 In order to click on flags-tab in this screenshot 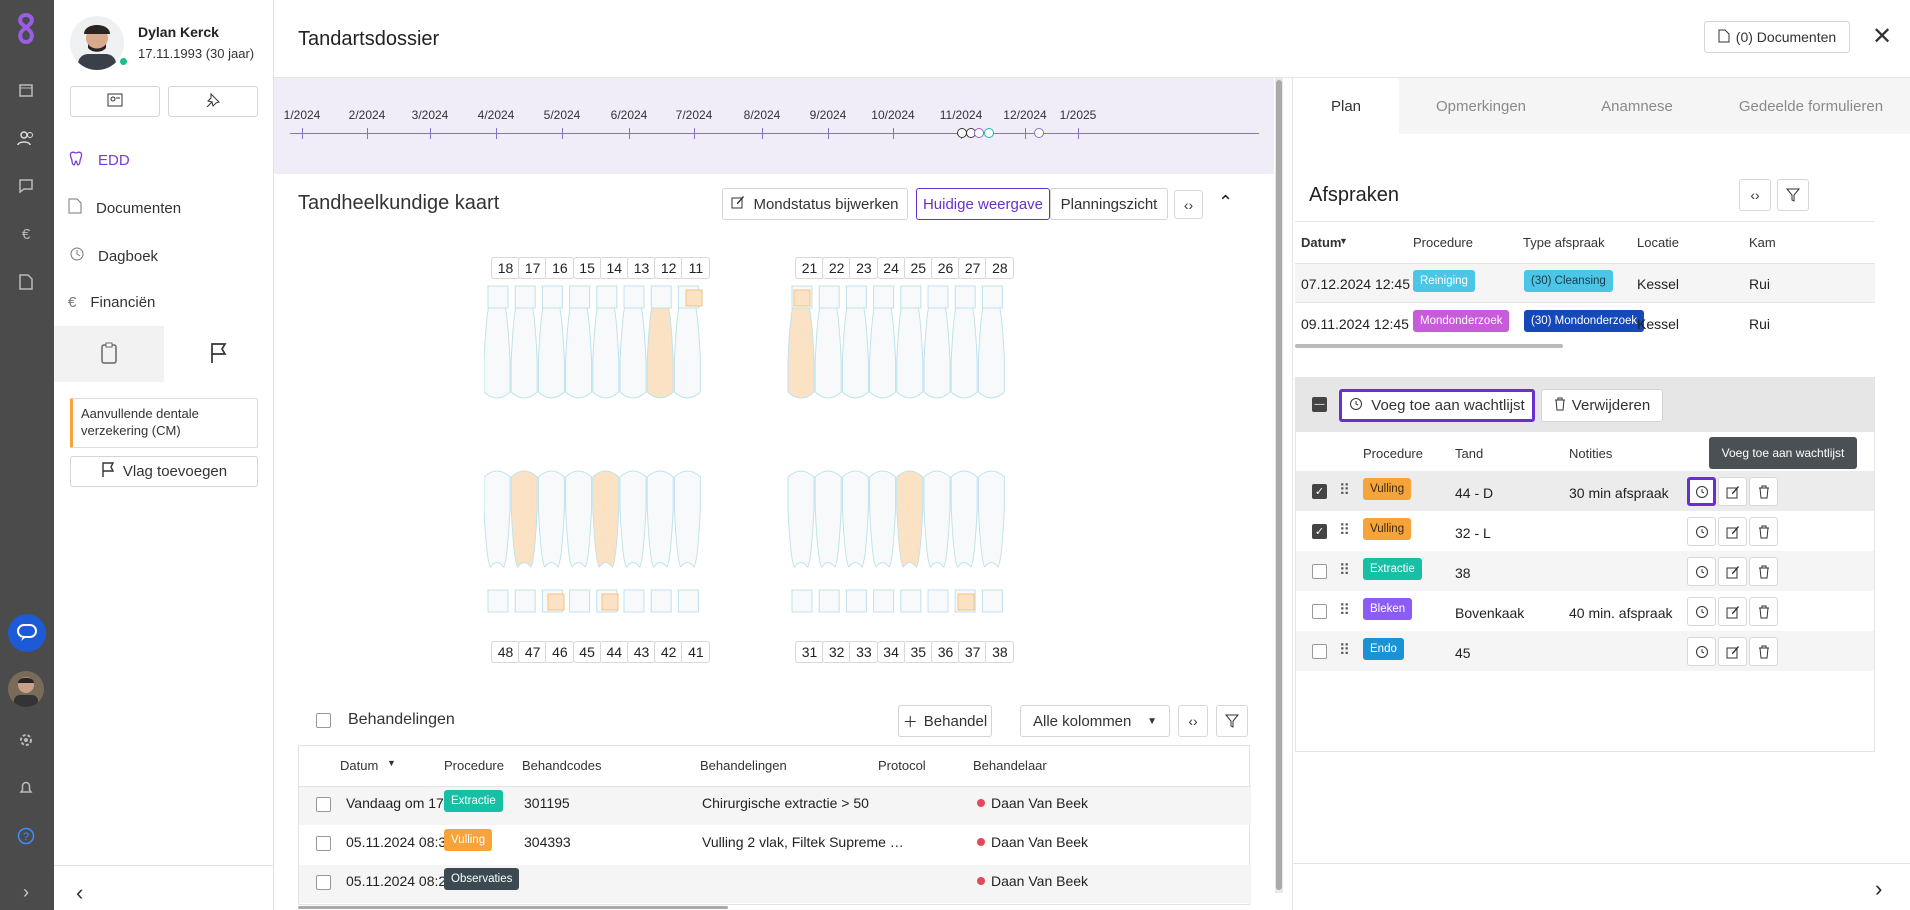, I will do `click(219, 354)`.